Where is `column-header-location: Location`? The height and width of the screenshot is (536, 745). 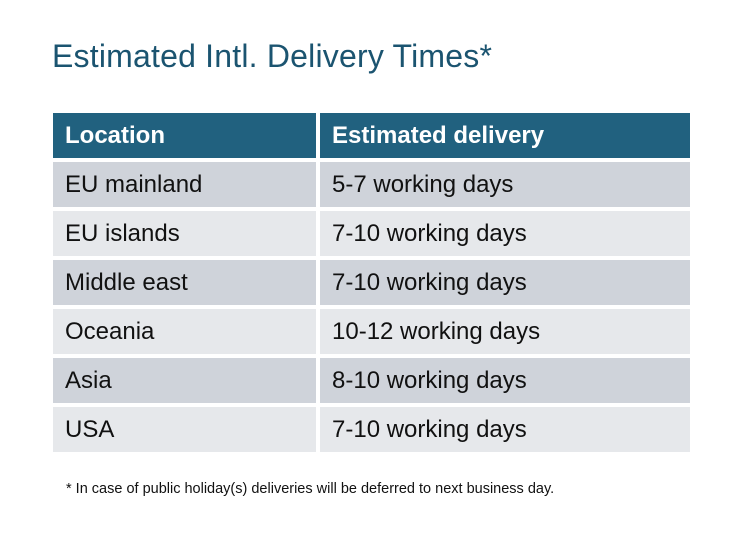
column-header-location: Location is located at coordinates (184, 135).